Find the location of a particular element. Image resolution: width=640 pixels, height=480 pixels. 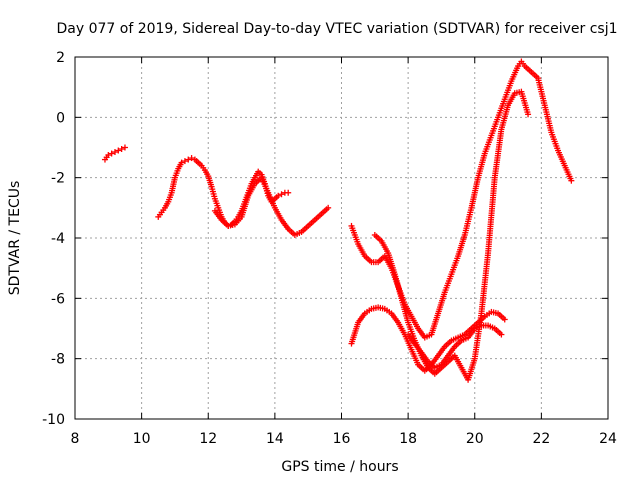

y-tick-label: -6 is located at coordinates (58, 299).